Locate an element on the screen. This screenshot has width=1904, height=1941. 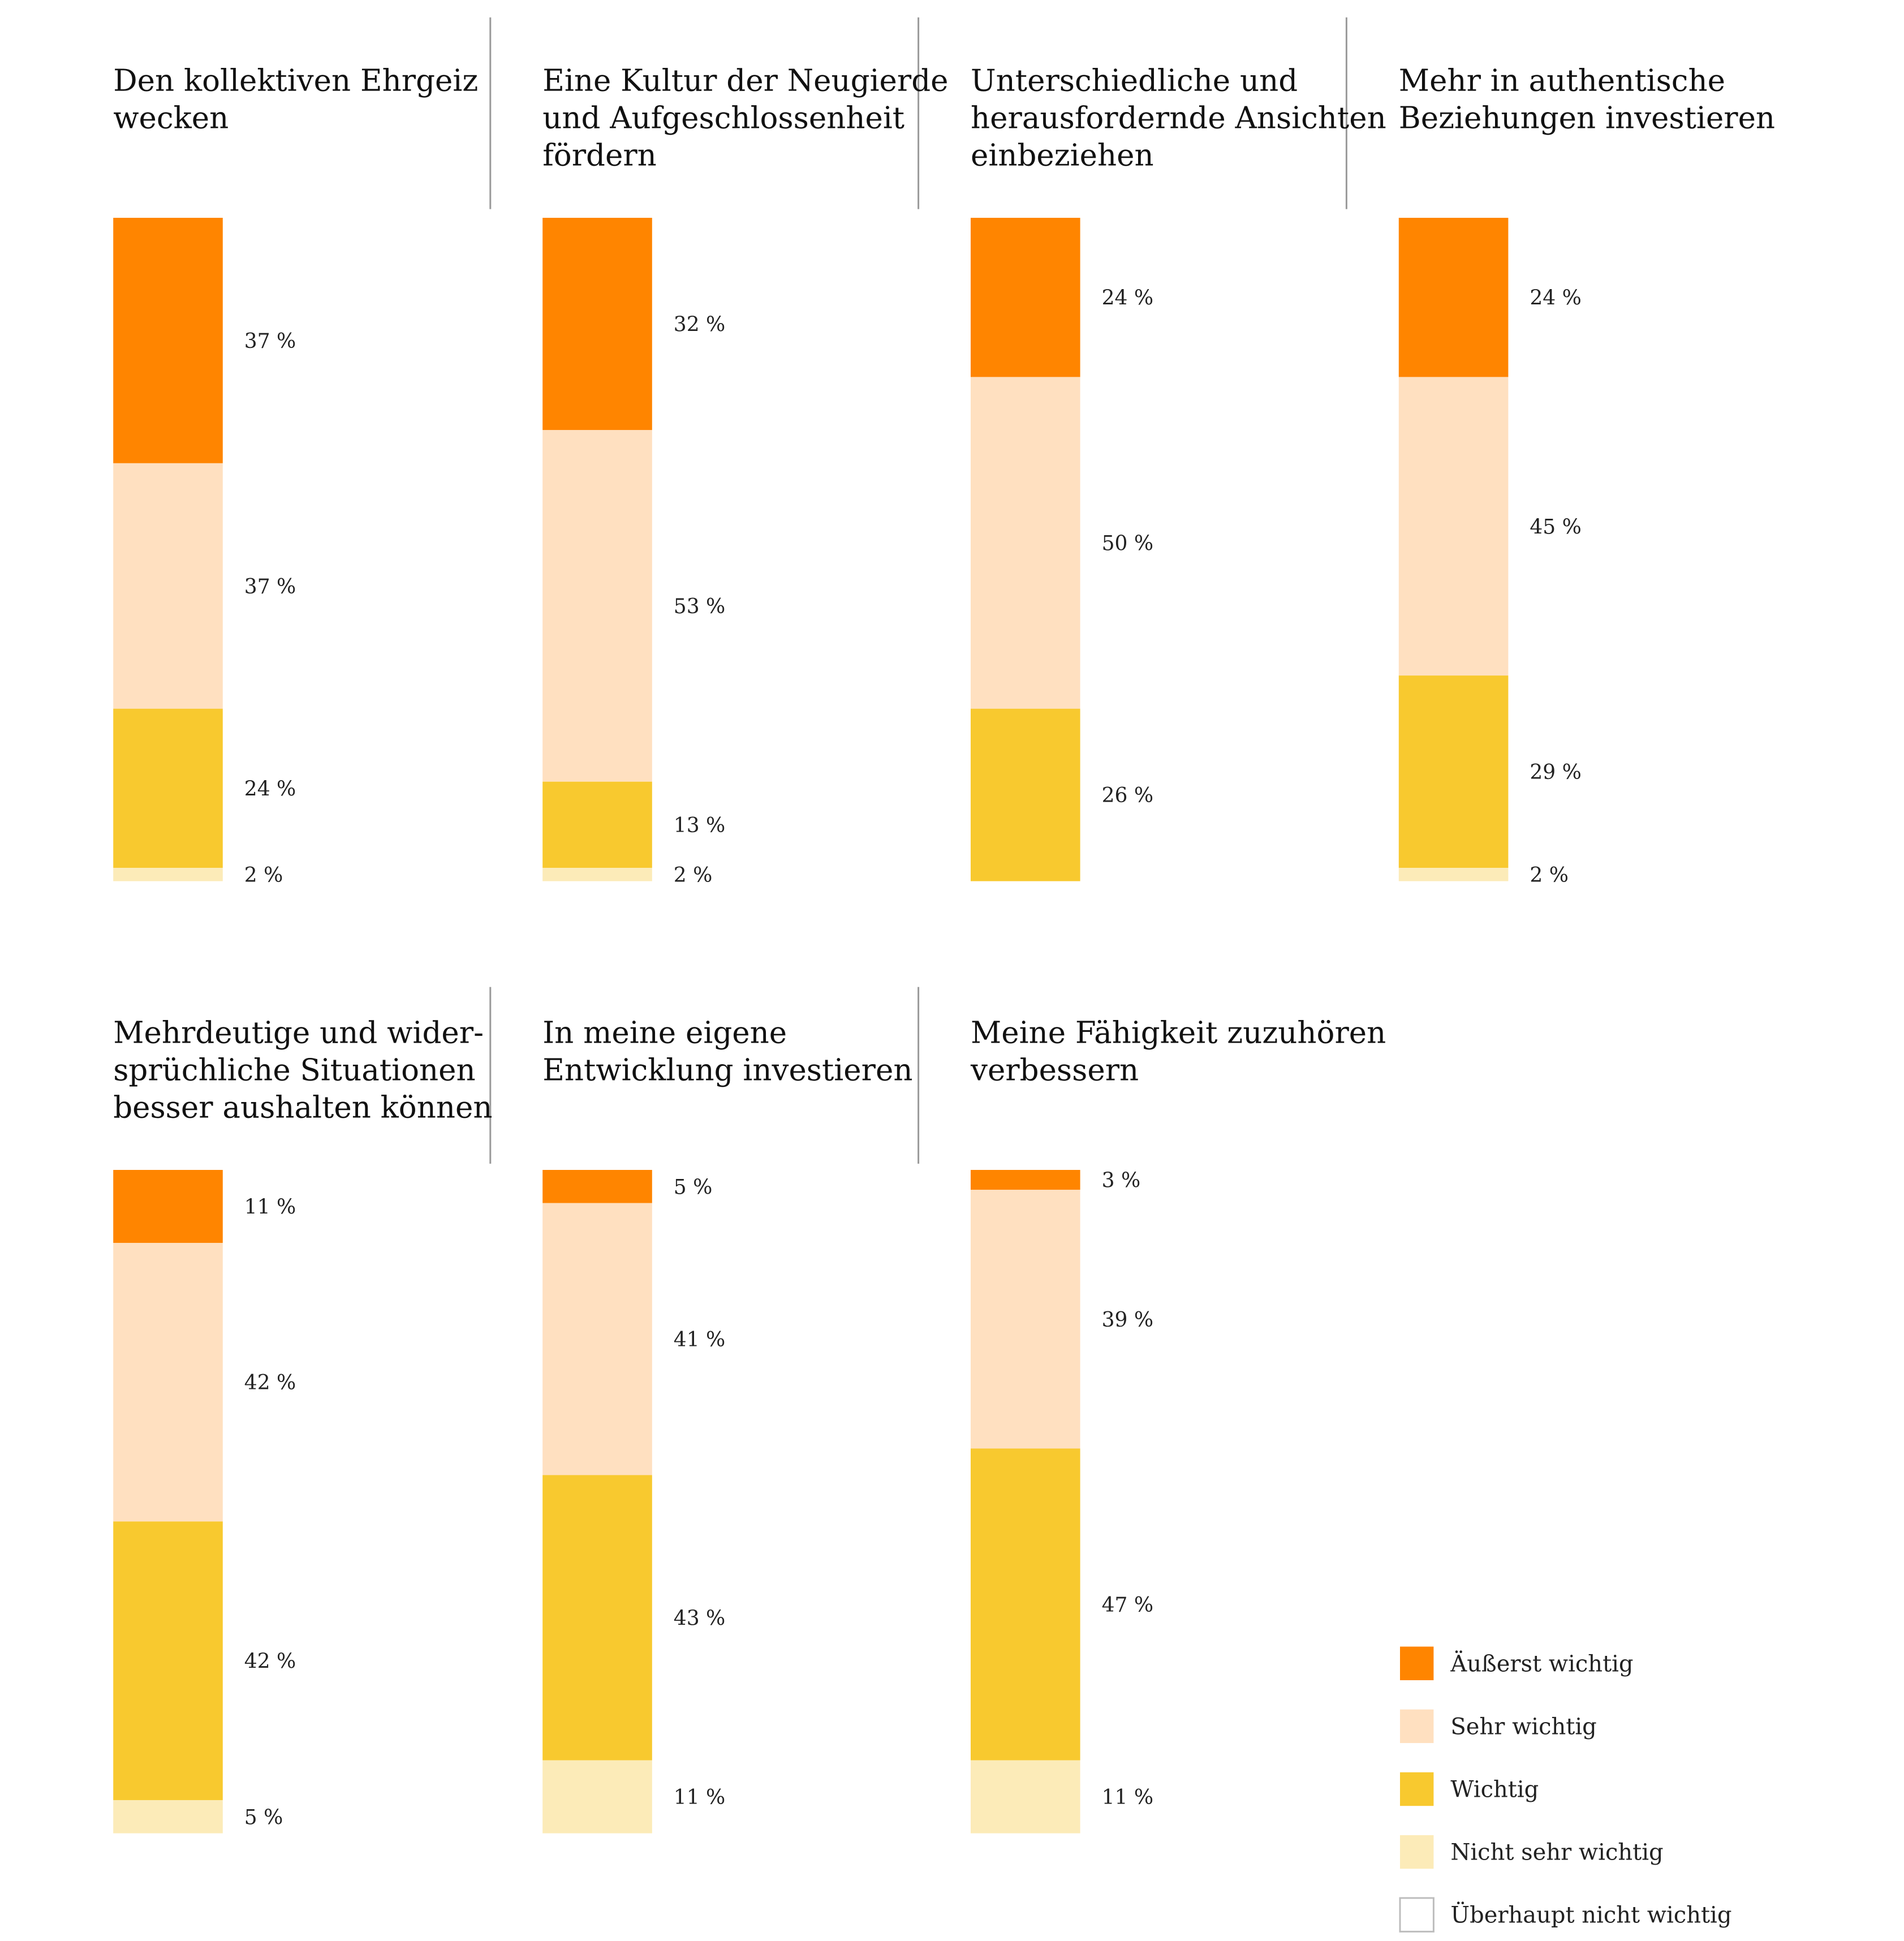
data-label: 45 % is located at coordinates (1555, 527).